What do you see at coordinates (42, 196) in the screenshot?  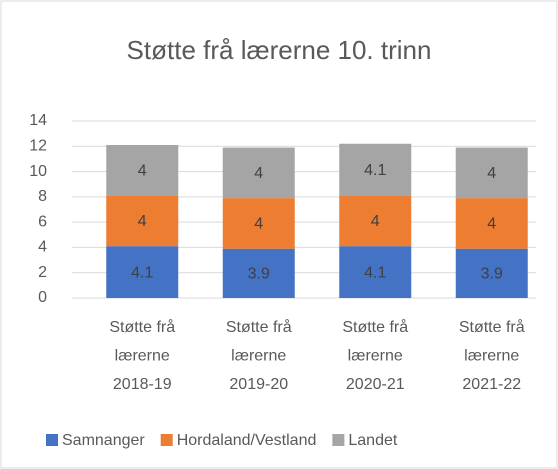 I see `y-tick-label: 8` at bounding box center [42, 196].